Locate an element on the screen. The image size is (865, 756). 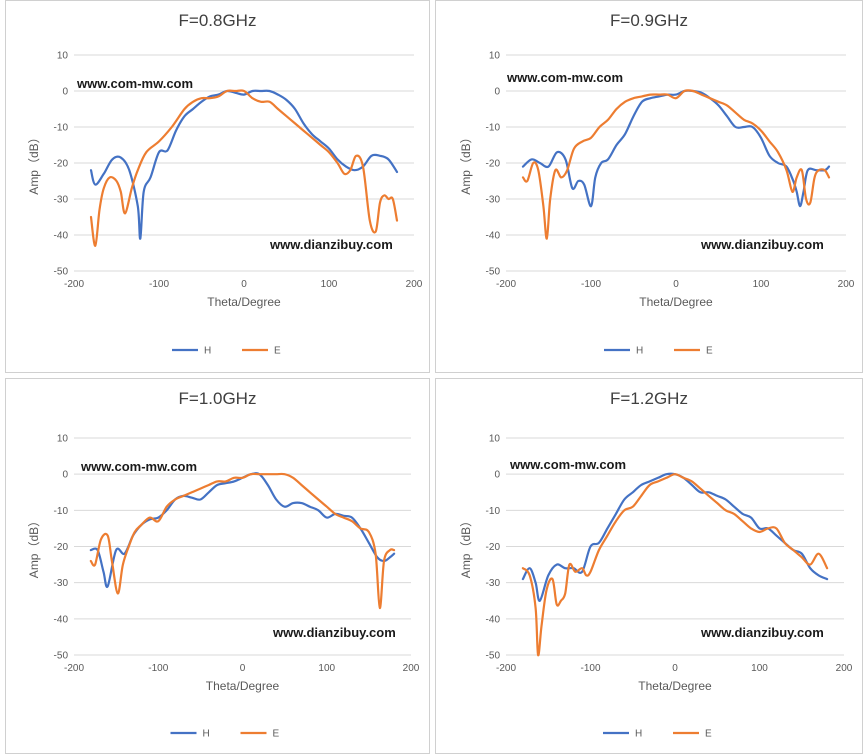
chart-title: F=1.2GHz is located at coordinates (649, 398).